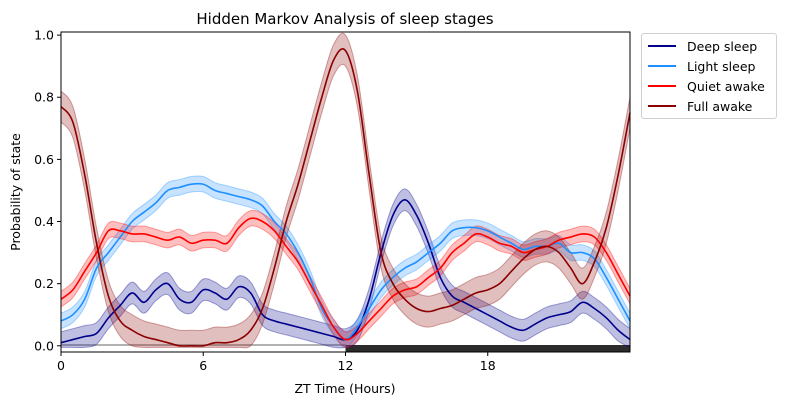 This screenshot has width=787, height=406. Describe the element at coordinates (203, 365) in the screenshot. I see `x-tick-label: 6` at that location.